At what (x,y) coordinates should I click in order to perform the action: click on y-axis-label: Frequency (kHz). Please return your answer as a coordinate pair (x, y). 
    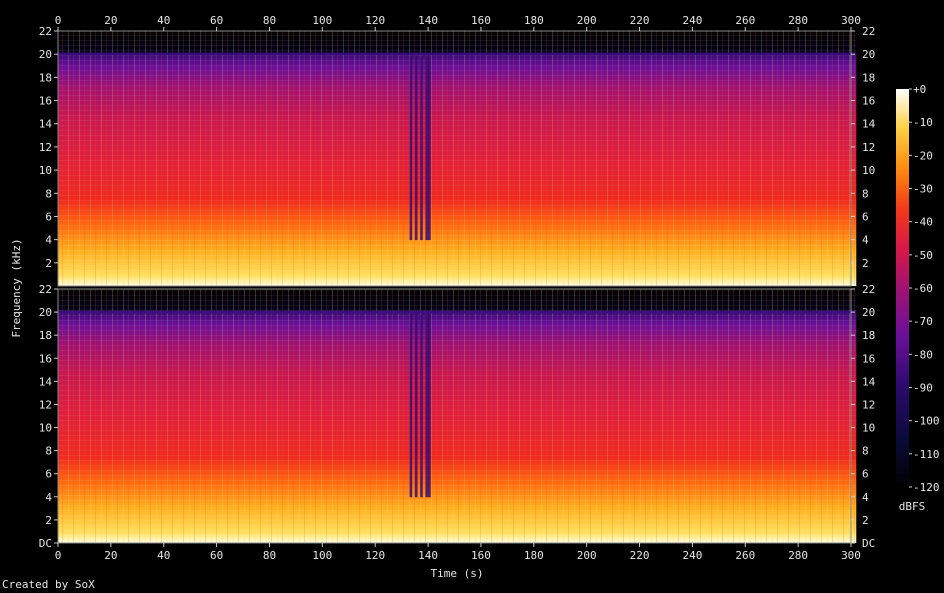
    Looking at the image, I should click on (16, 287).